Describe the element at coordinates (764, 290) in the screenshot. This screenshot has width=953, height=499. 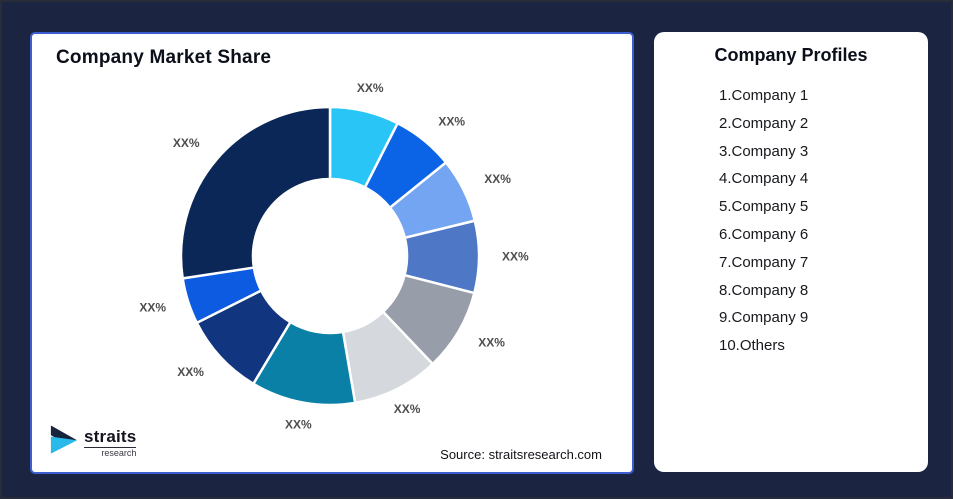
I see `profile-item: 8.Company 8` at that location.